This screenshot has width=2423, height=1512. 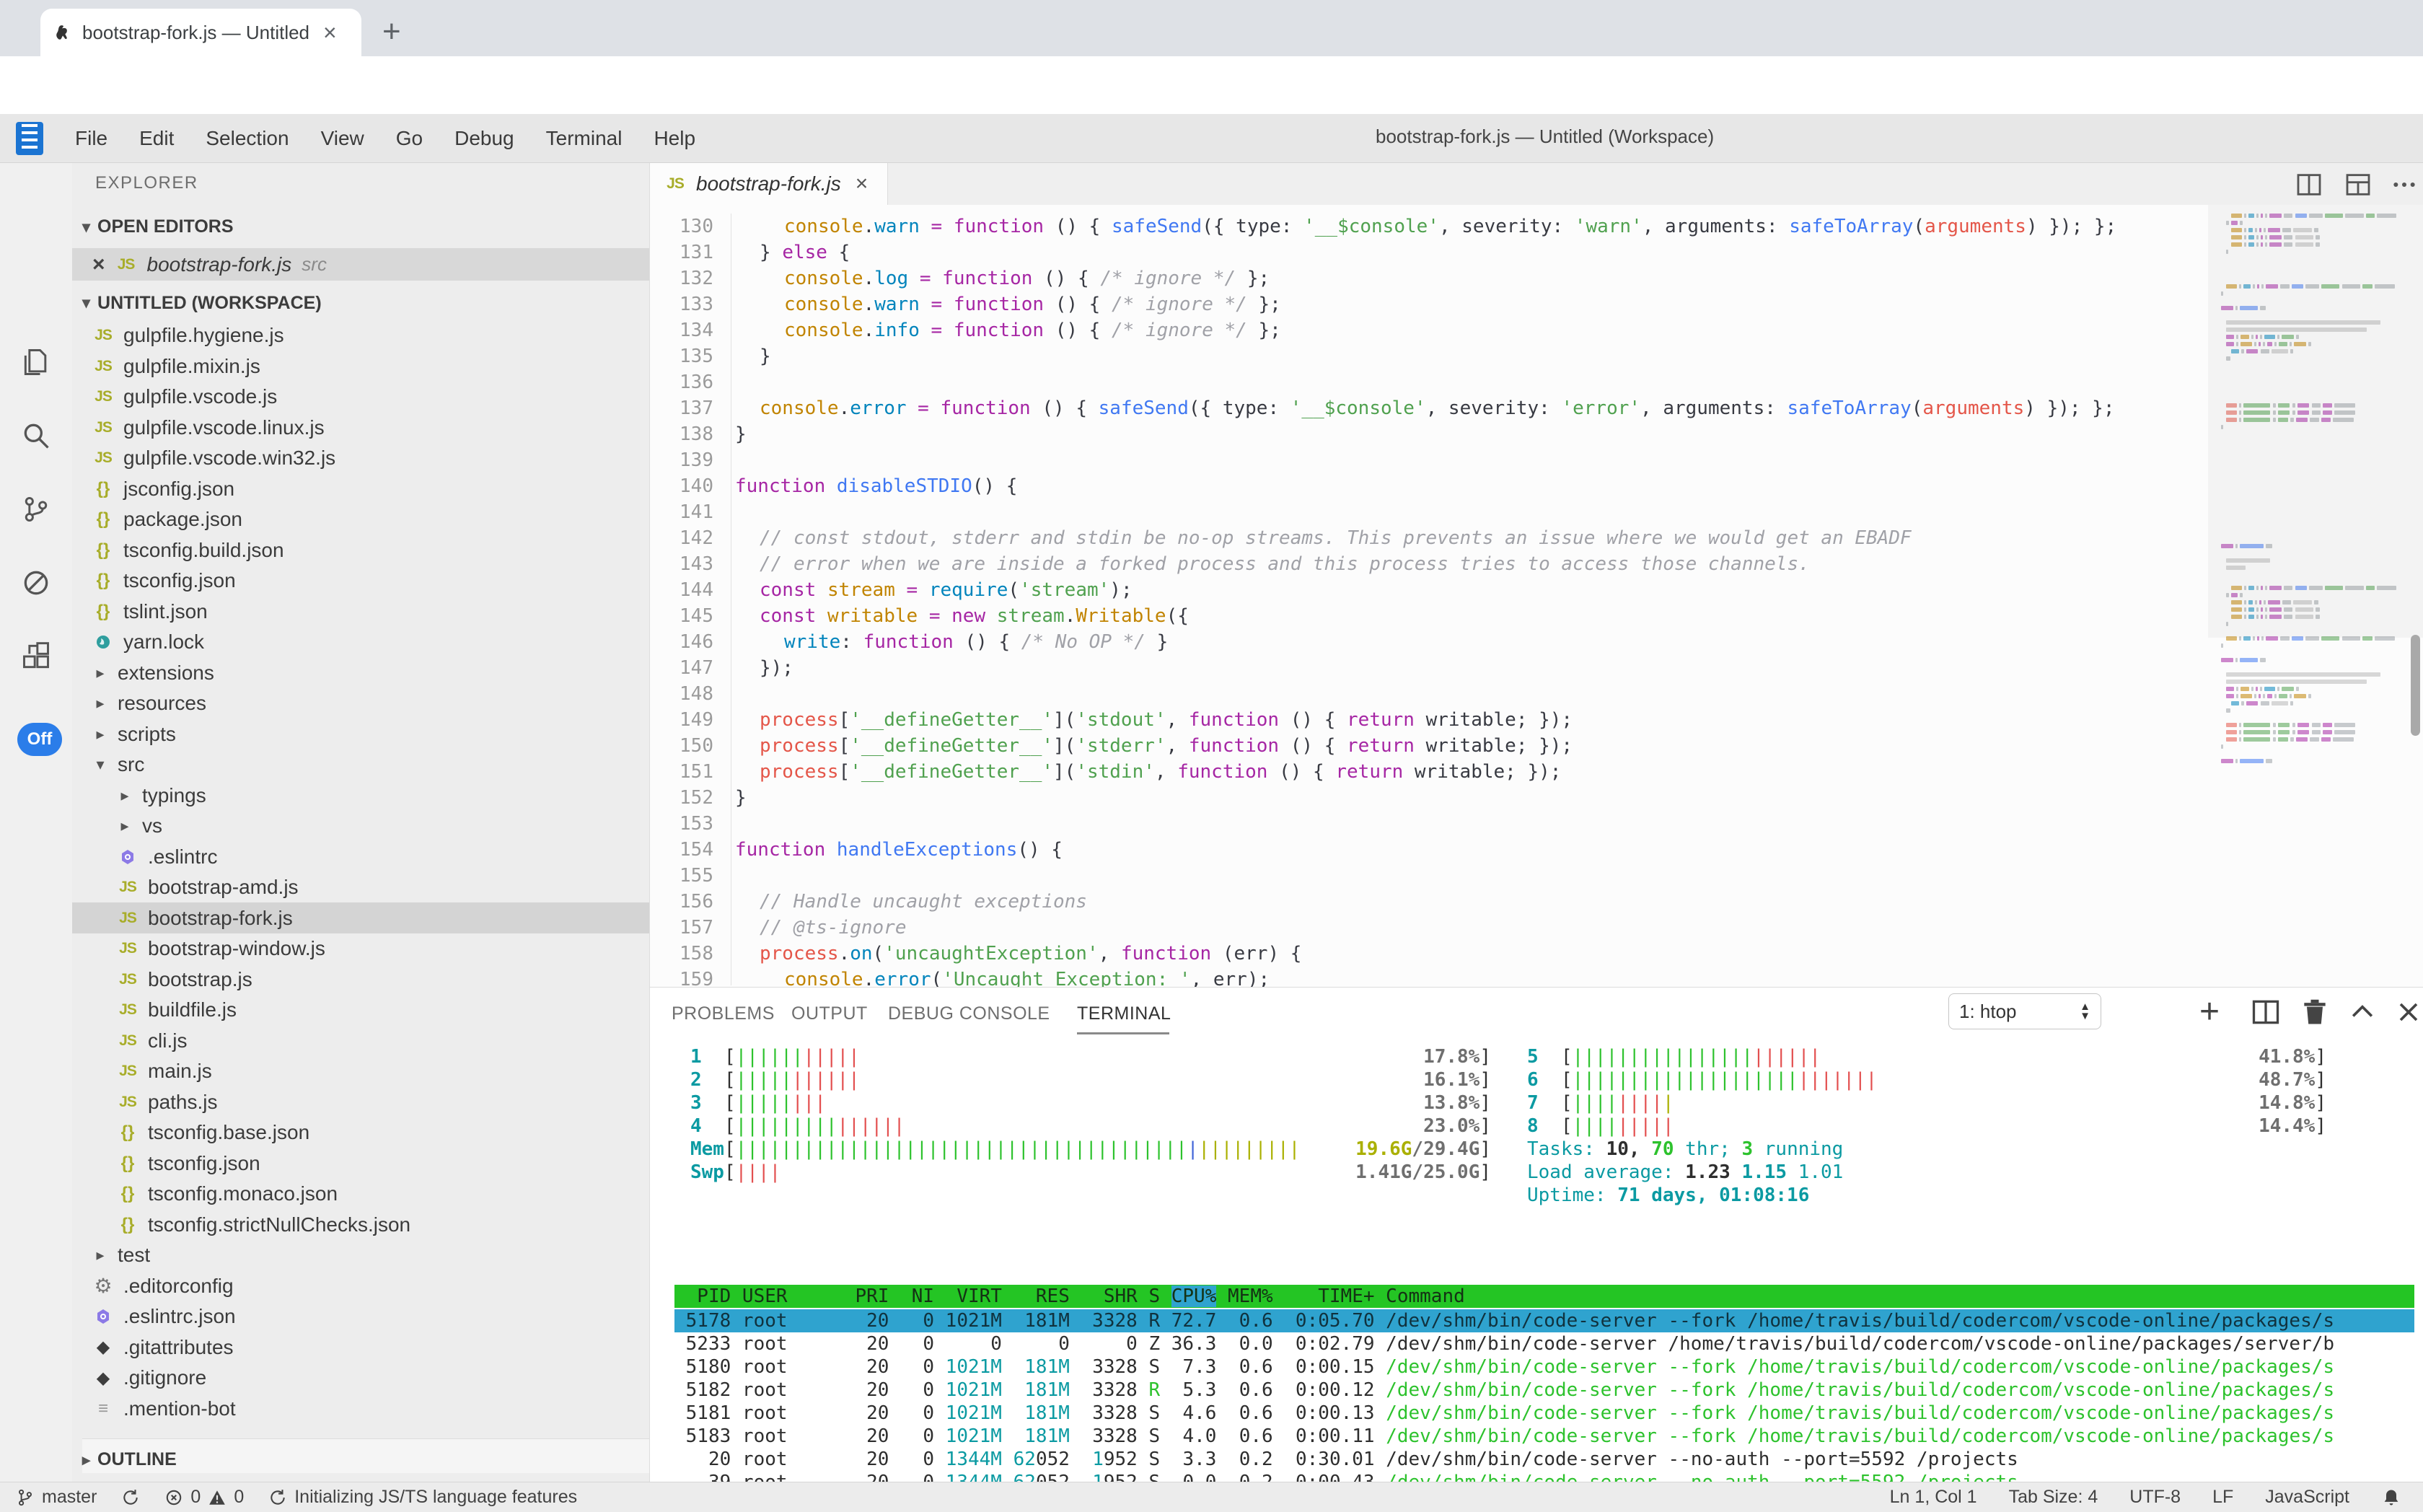 I want to click on menu-debug: Debug, so click(x=484, y=138).